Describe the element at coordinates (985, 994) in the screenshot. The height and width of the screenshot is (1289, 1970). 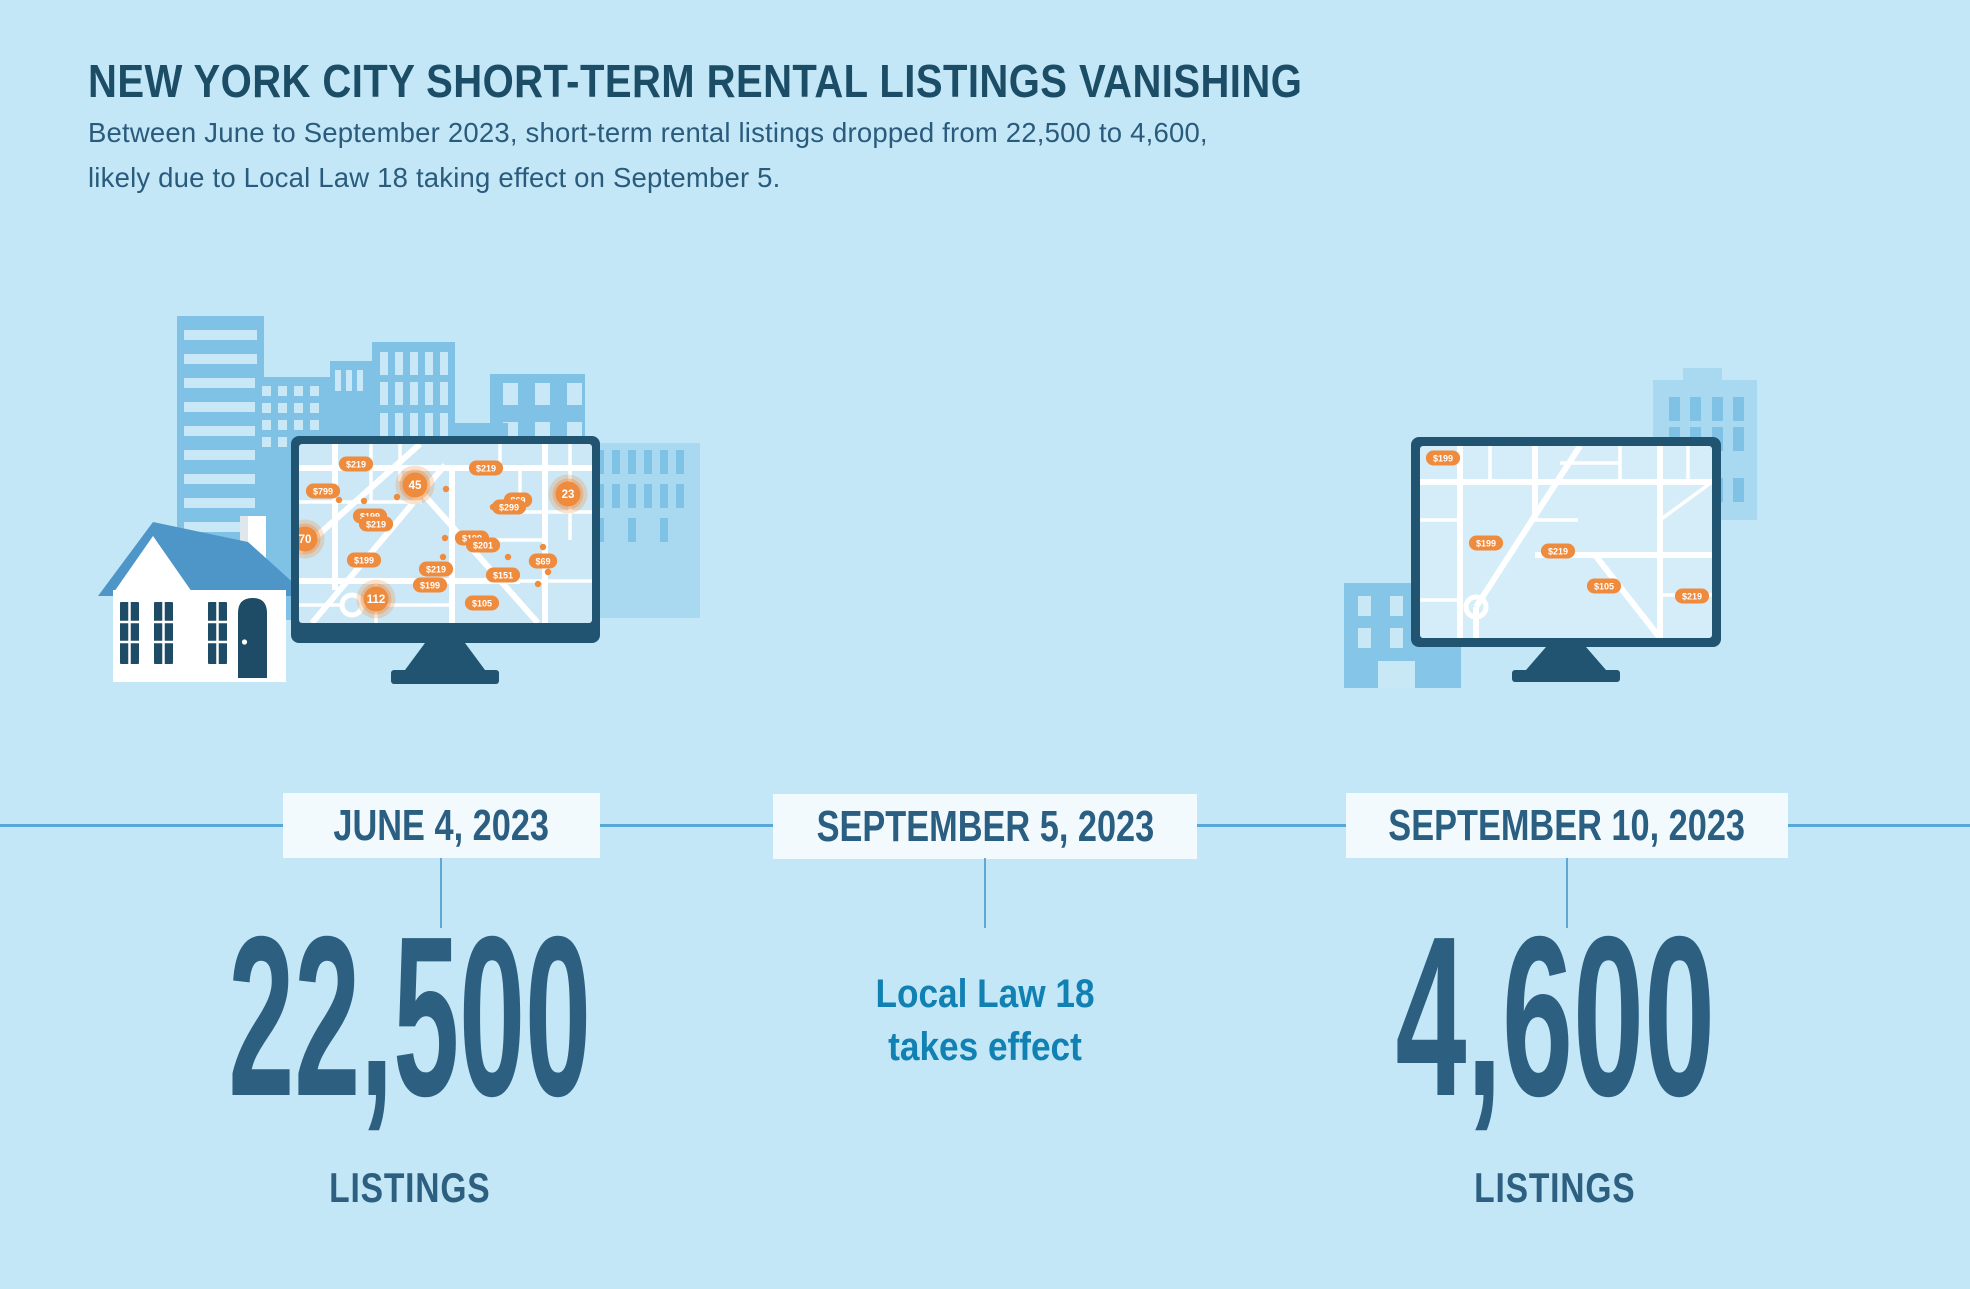
I see `law-note-line-1: Local Law 18` at that location.